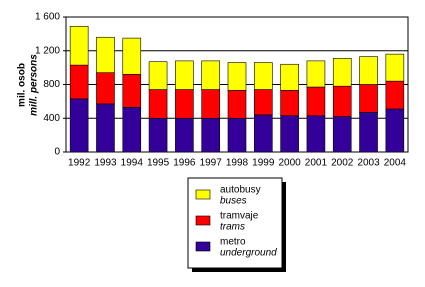 The width and height of the screenshot is (425, 287). Describe the element at coordinates (51, 84) in the screenshot. I see `y-tick-label: 800` at that location.